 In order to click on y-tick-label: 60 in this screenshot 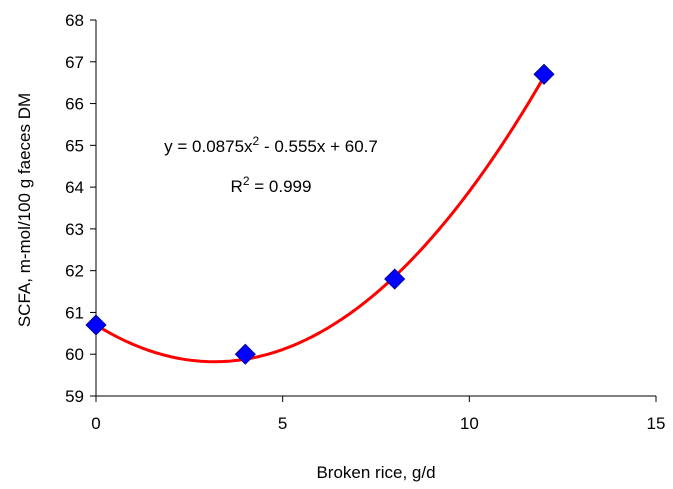, I will do `click(74, 354)`.